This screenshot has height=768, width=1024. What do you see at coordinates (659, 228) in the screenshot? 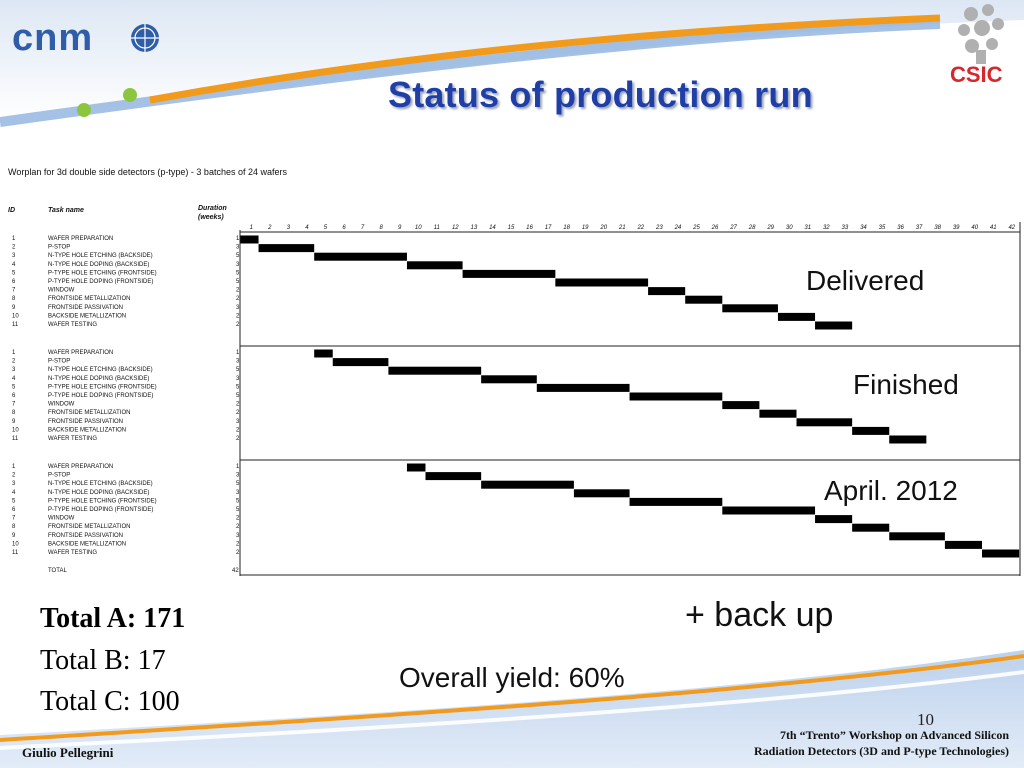
I see `gantt-week-label: 23` at bounding box center [659, 228].